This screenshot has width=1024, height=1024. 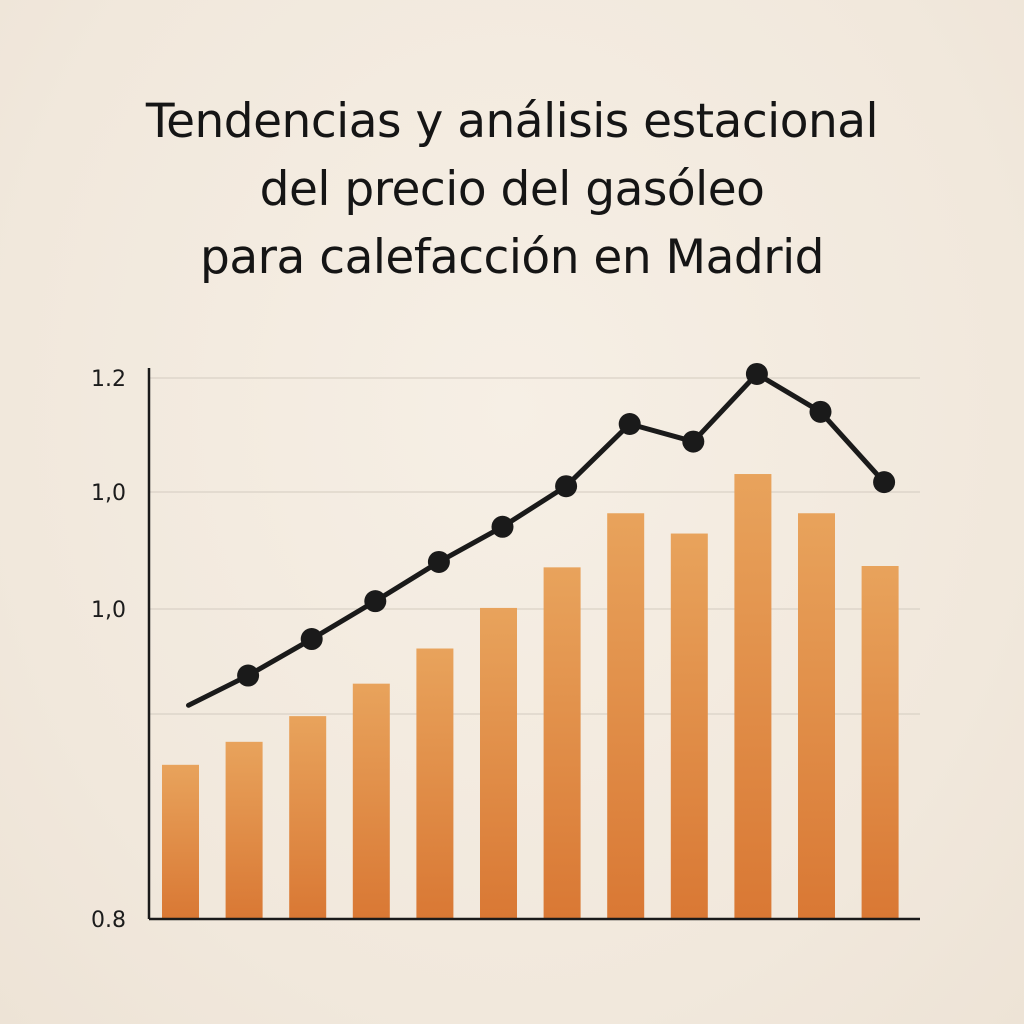 I want to click on y-tick-labels: 1.2 1,0 1,0 0.8, so click(x=108, y=650).